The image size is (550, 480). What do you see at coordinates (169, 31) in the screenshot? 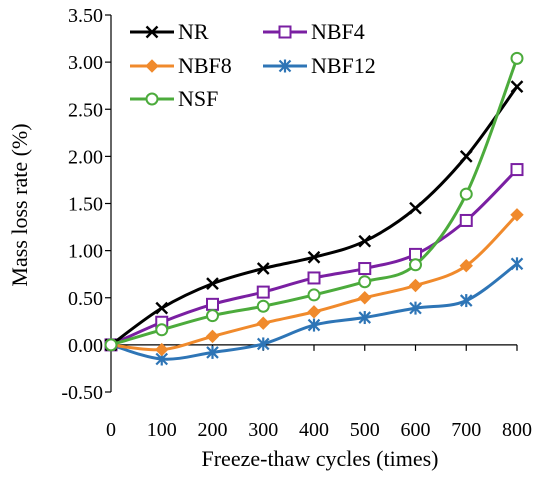
I see `legend-item-nr: NR` at bounding box center [169, 31].